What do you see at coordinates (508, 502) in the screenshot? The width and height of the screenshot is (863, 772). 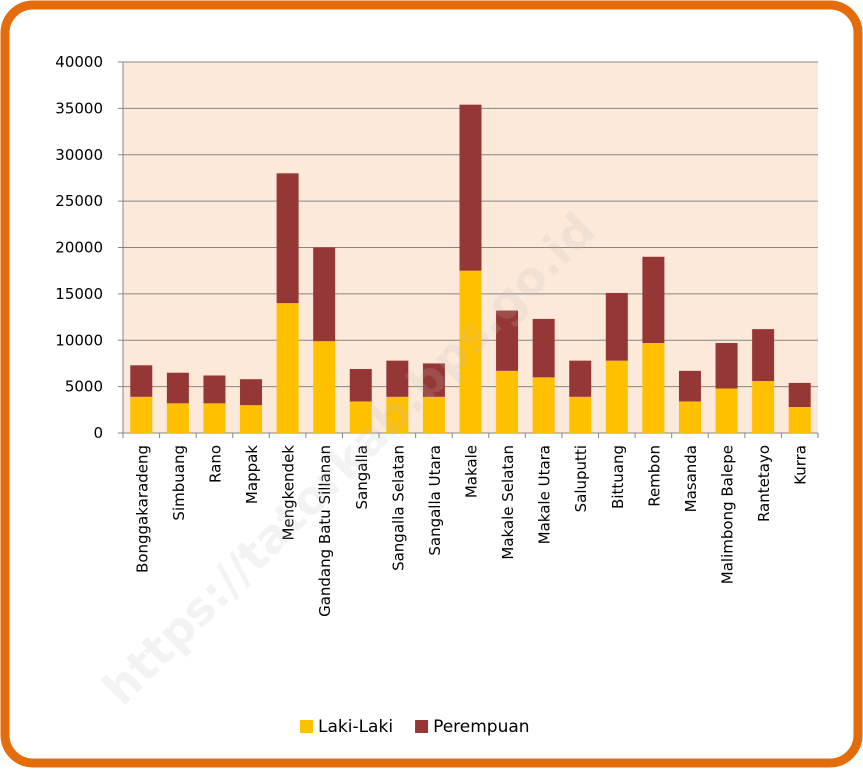 I see `x-tick-label: Makale Selatan` at bounding box center [508, 502].